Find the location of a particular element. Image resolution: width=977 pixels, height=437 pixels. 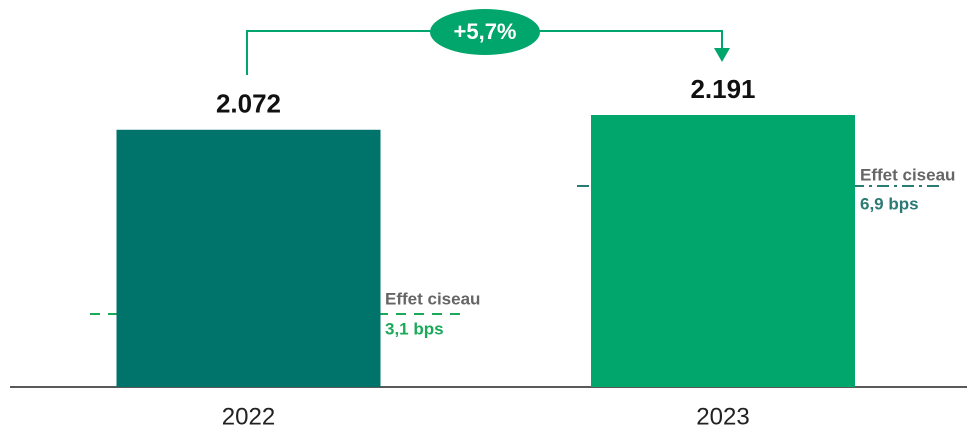

value-label: 2.191 is located at coordinates (722, 89).